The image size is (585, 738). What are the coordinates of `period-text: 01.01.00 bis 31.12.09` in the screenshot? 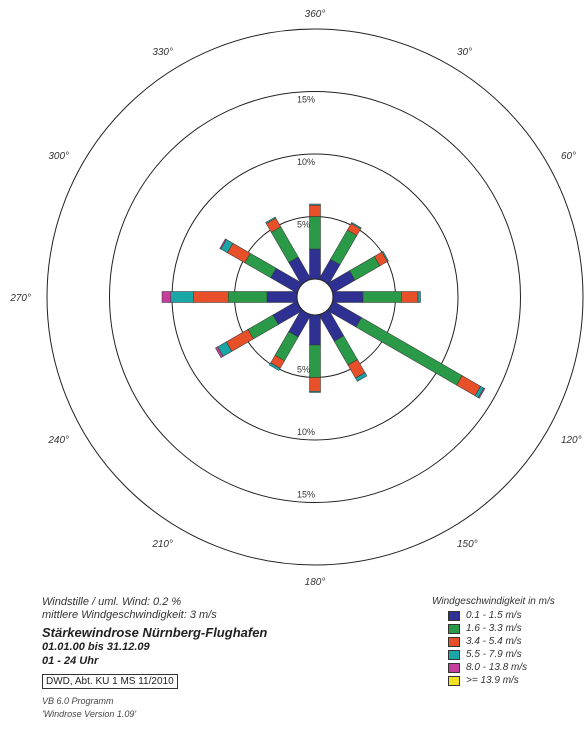 It's located at (96, 647).